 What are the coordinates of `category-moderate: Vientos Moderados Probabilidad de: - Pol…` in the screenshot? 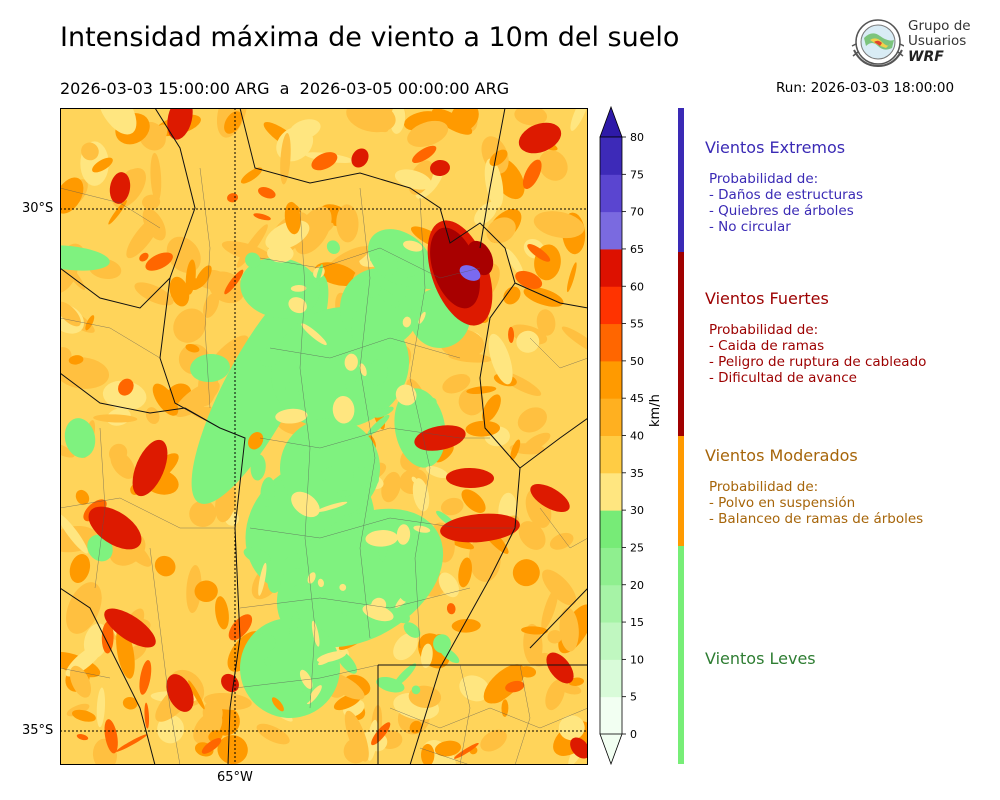 It's located at (850, 486).